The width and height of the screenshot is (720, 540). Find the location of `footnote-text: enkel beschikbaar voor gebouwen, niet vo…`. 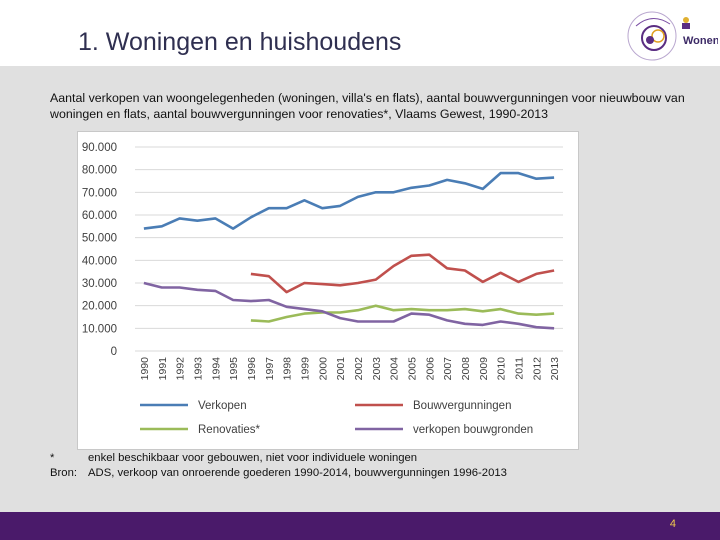

footnote-text: enkel beschikbaar voor gebouwen, niet vo… is located at coordinates (253, 458).